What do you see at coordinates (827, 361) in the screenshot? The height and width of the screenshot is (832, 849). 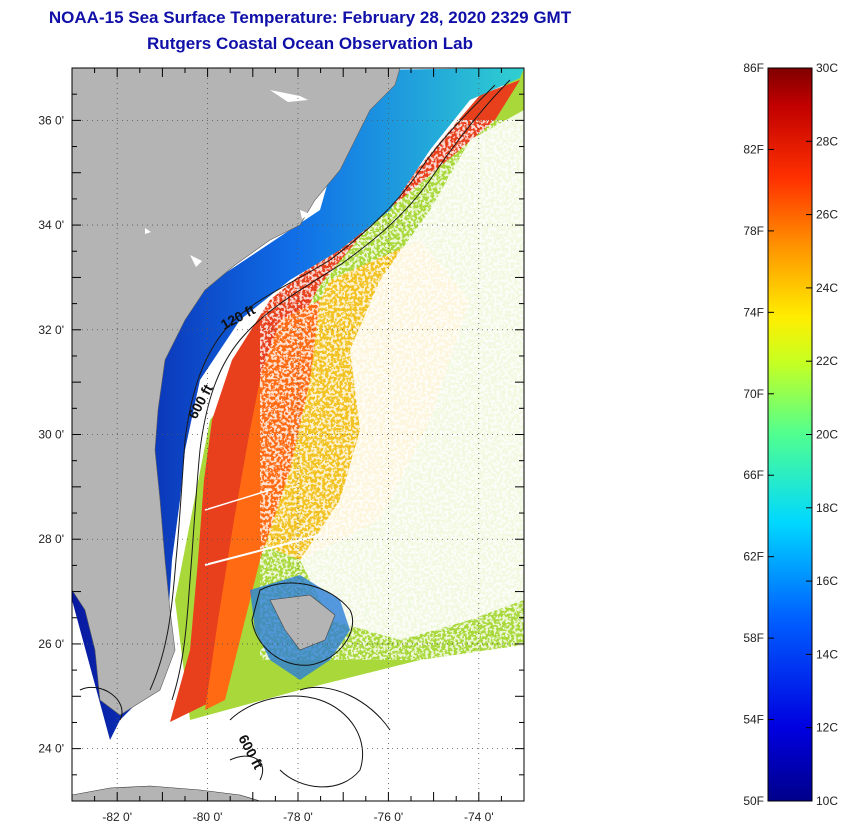 I see `colorbar-label-c: 22C` at bounding box center [827, 361].